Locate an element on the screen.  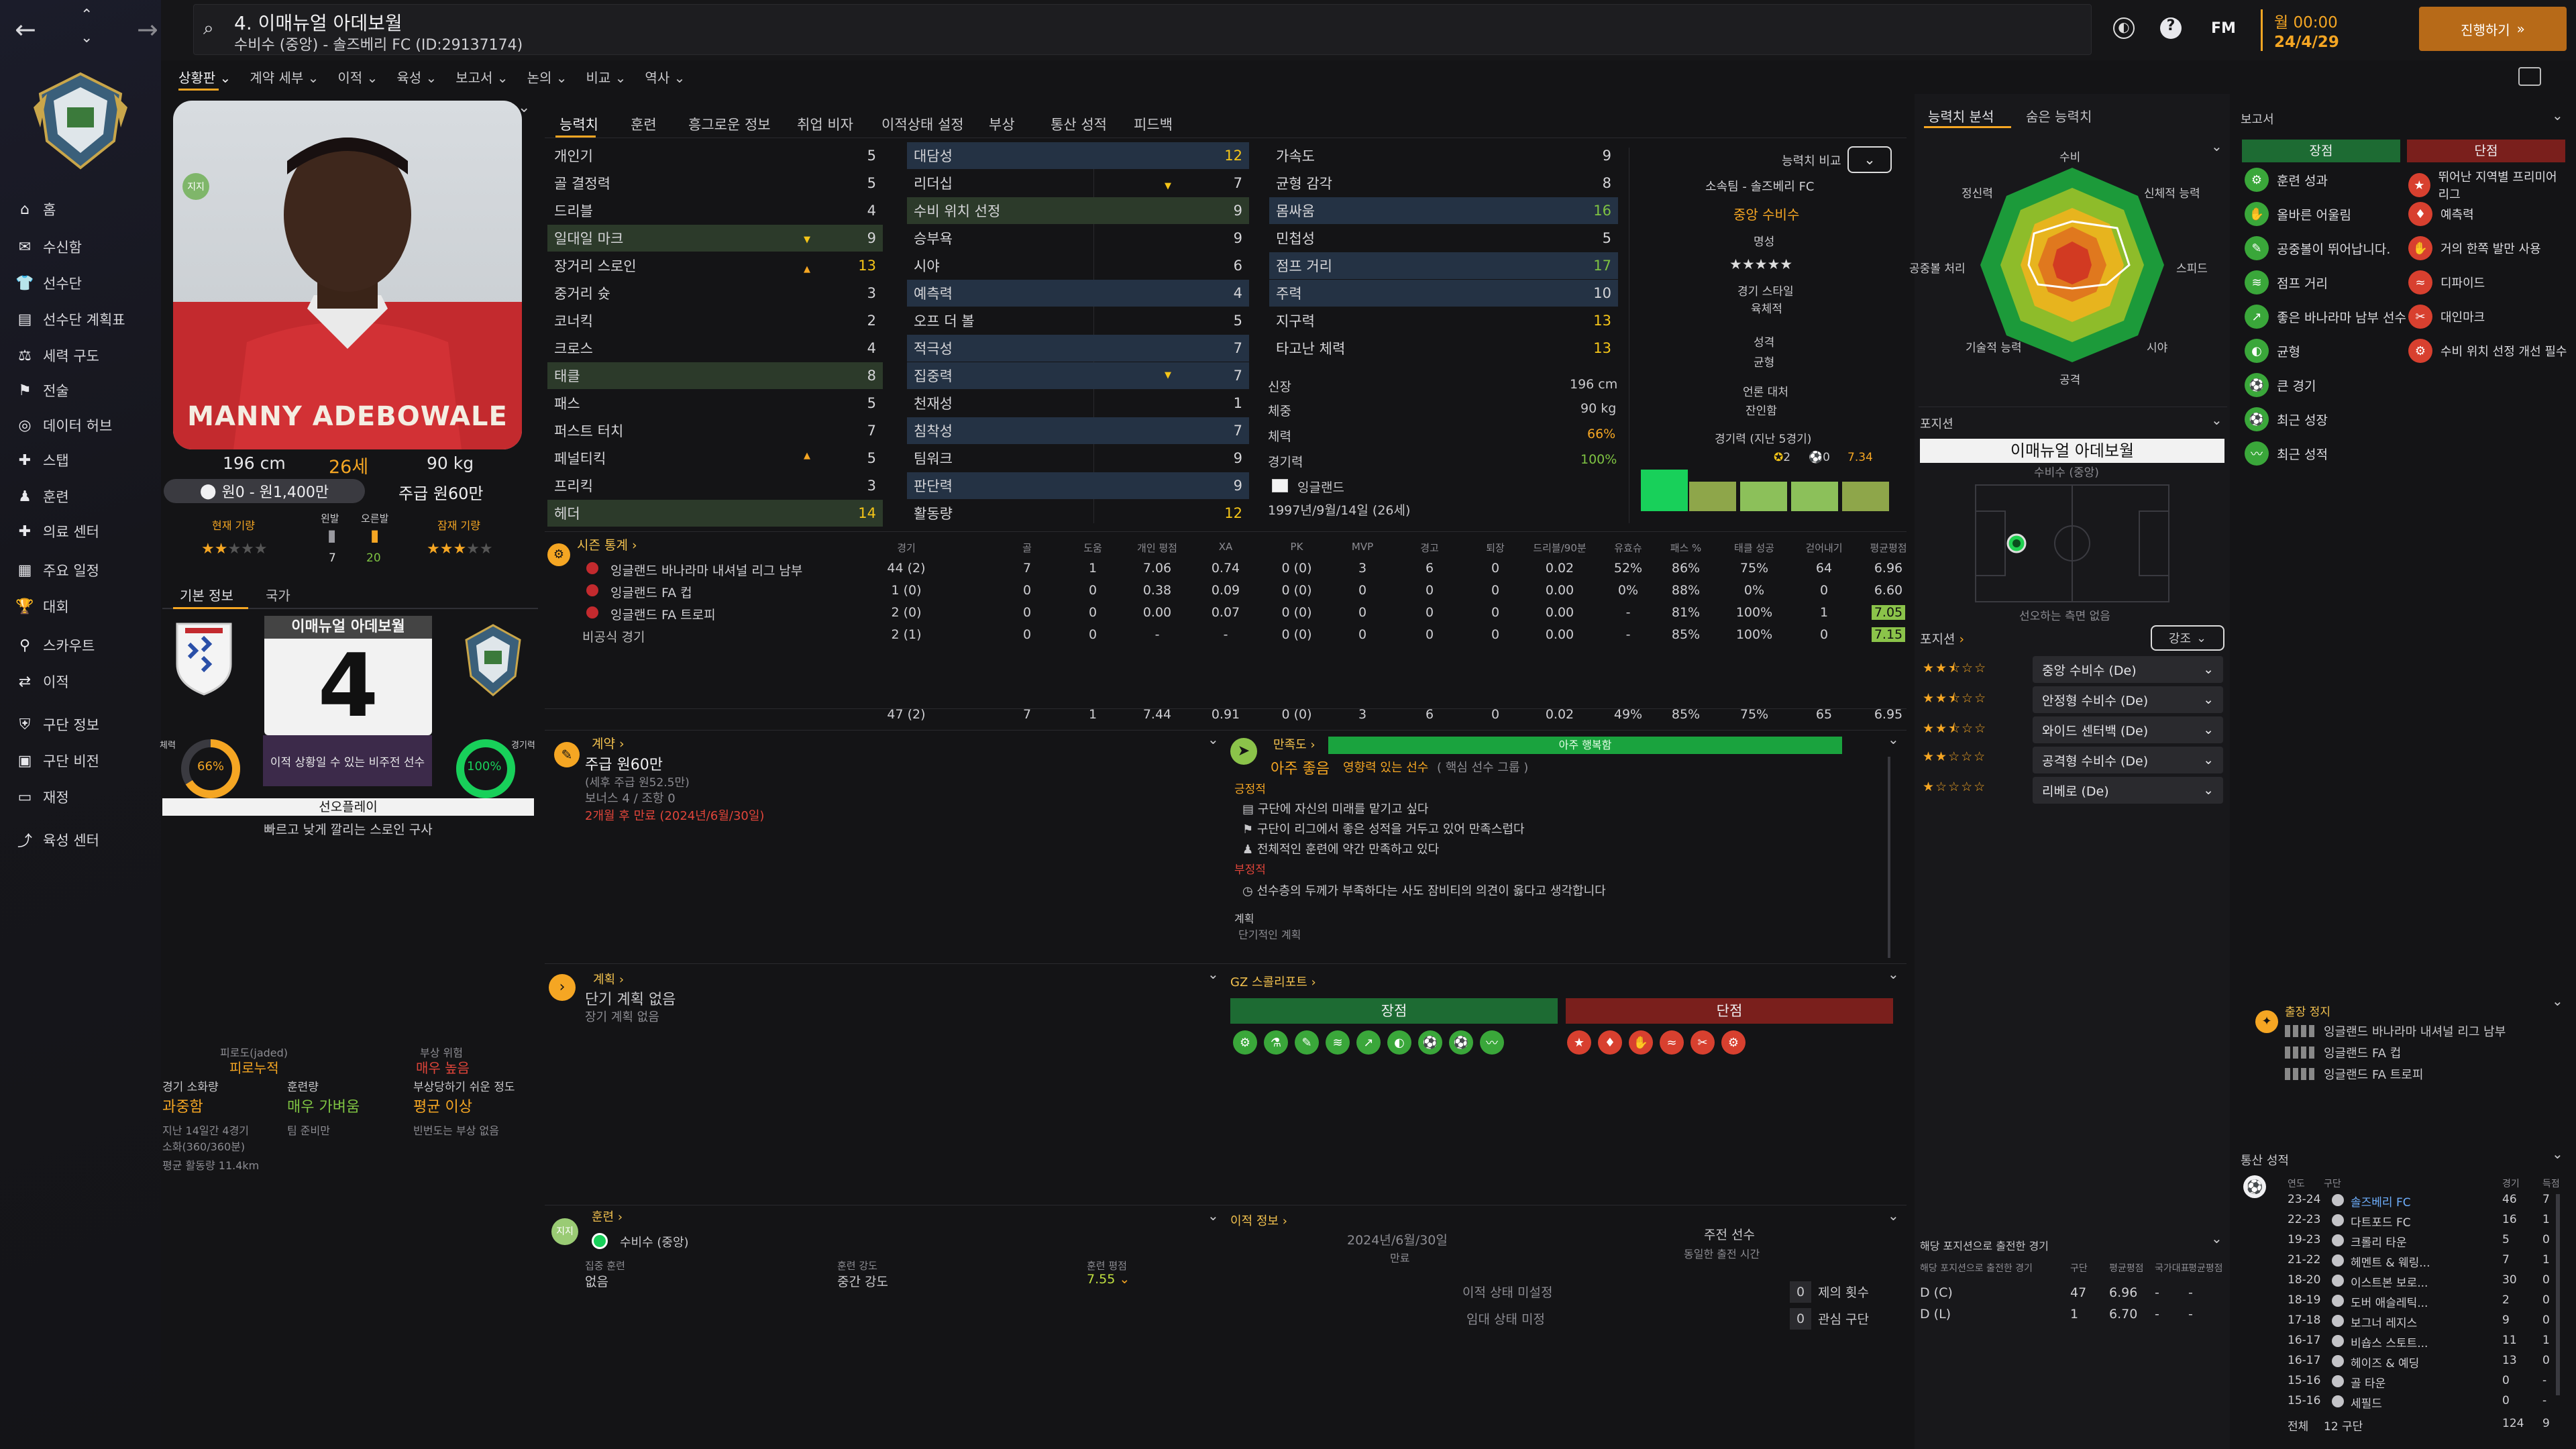
attr-row-phys-1: 균형 감각 8 is located at coordinates (1443, 183).